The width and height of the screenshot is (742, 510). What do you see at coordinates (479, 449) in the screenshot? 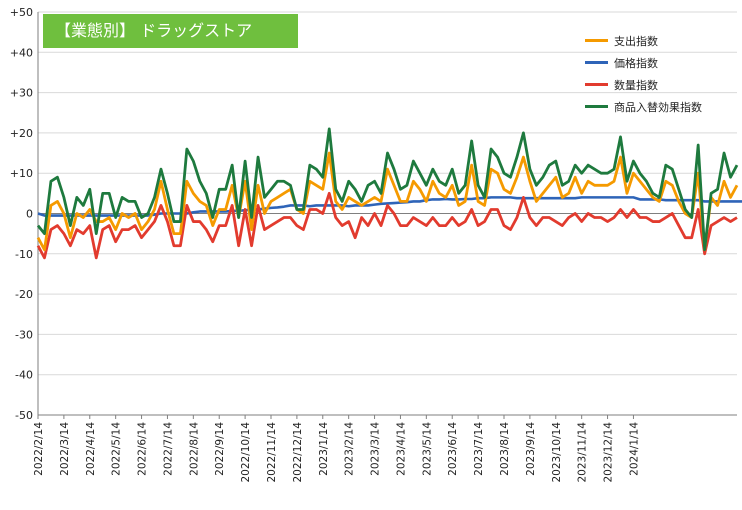
I see `x-tick-label: 2023/7/14` at bounding box center [479, 449].